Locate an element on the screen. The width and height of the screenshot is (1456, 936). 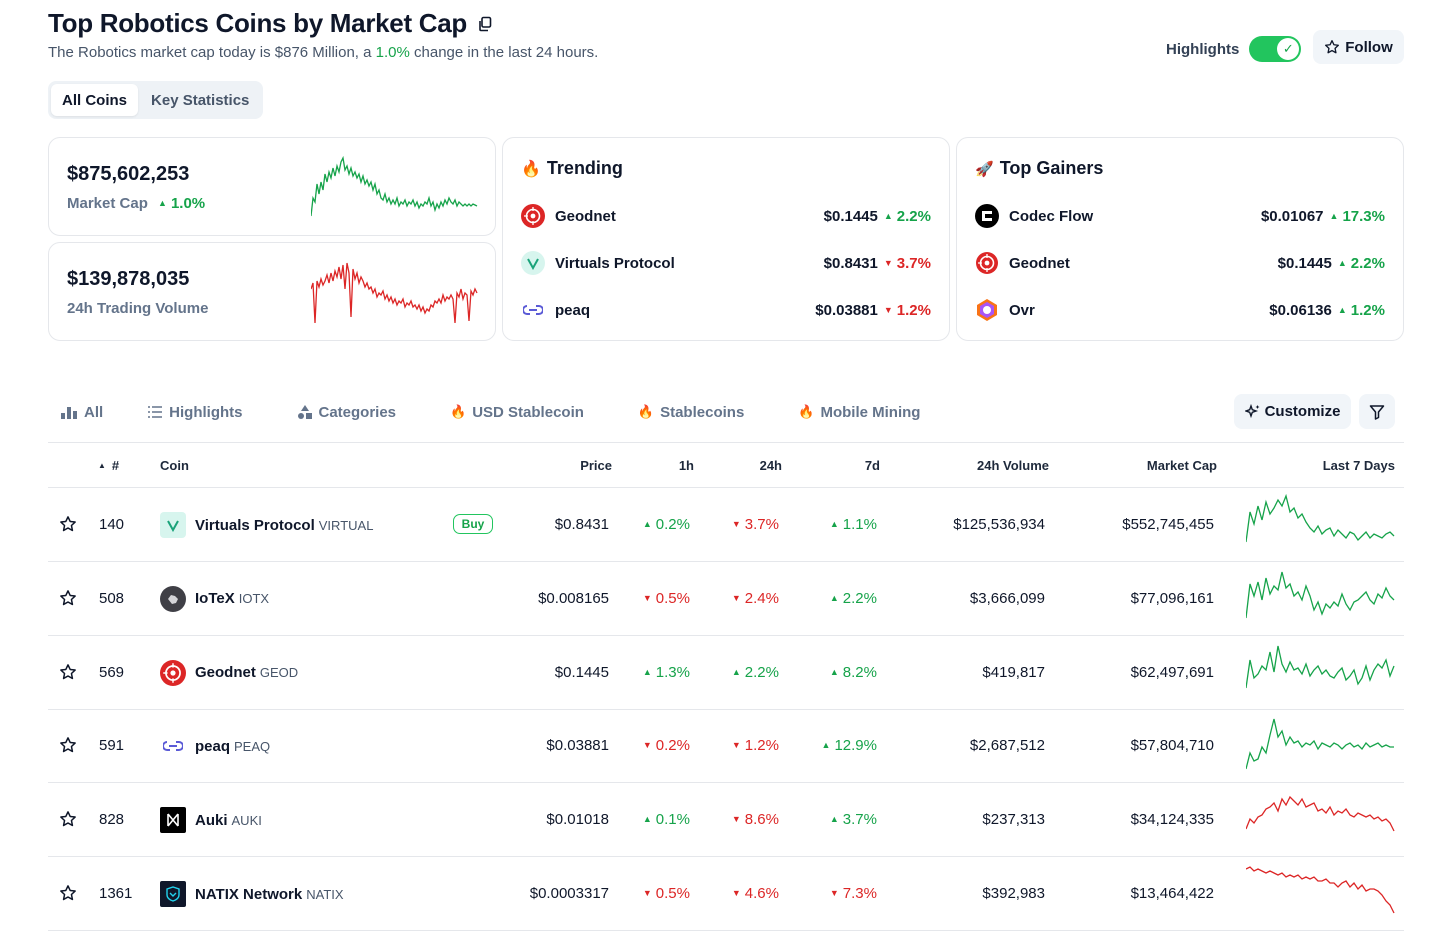
col-price: Price is located at coordinates (596, 465).